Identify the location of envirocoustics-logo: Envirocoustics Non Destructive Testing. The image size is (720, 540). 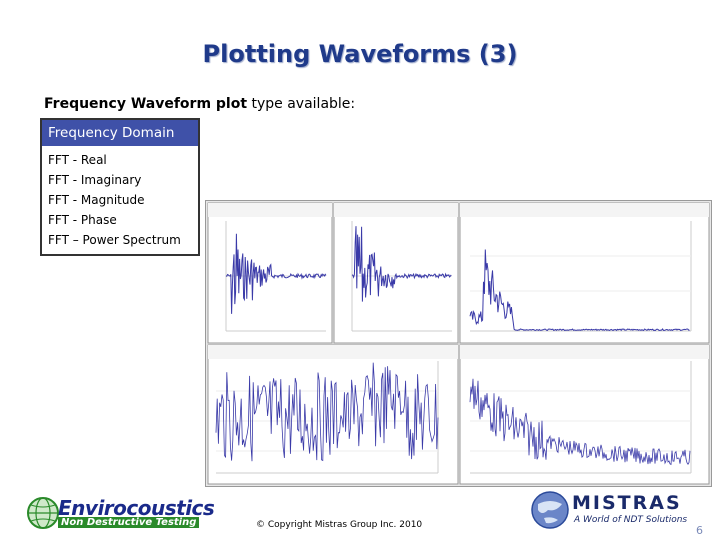
(120, 513).